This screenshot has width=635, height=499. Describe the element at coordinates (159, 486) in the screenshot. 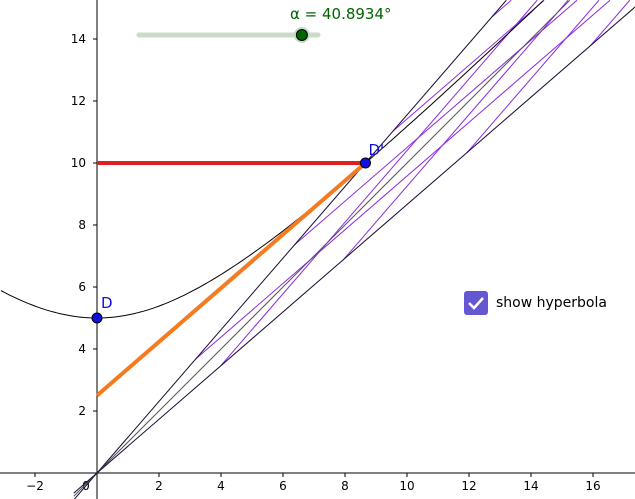

I see `x-tick-label: 2` at that location.